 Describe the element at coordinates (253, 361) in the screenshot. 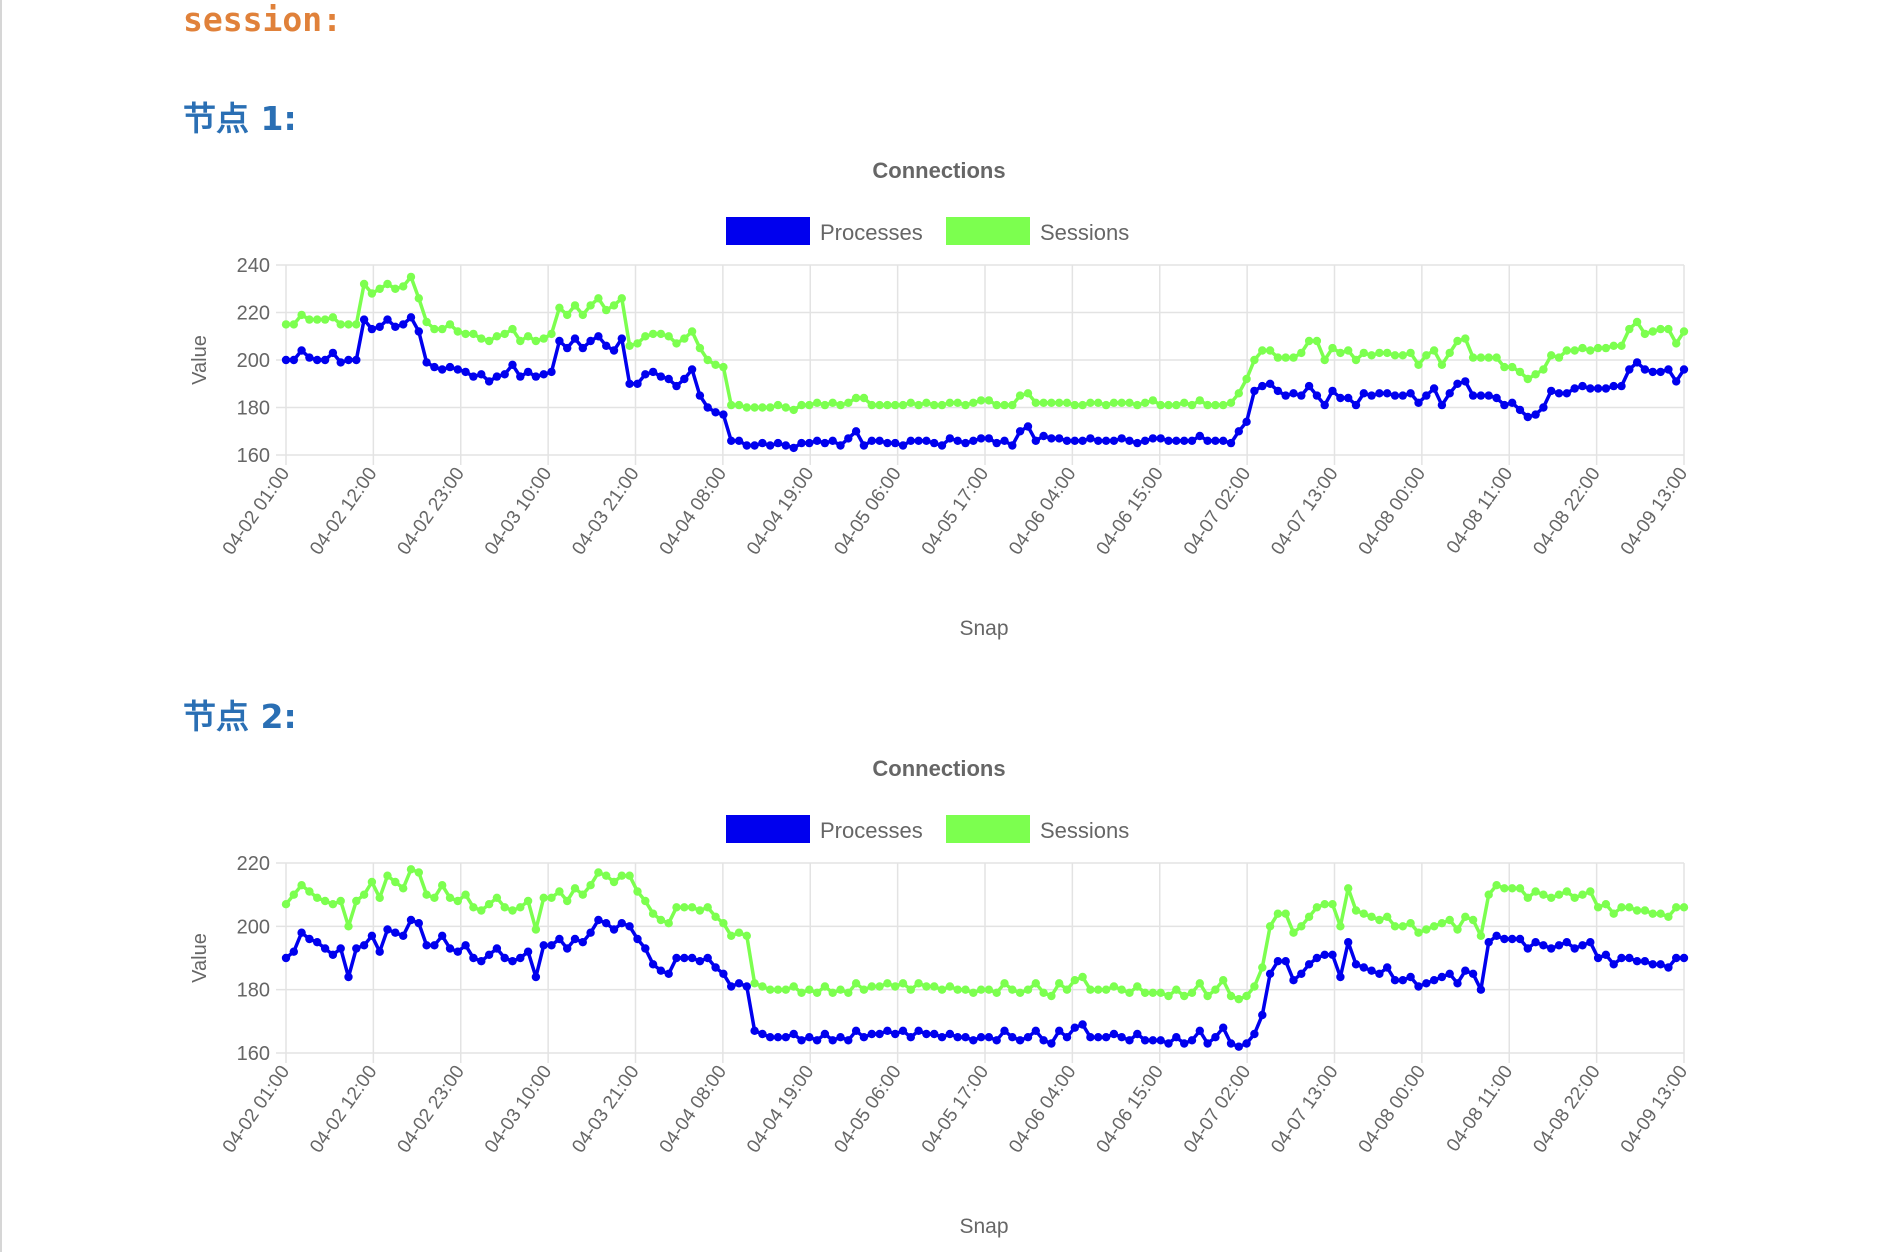

I see `y-tick-label: 200` at that location.